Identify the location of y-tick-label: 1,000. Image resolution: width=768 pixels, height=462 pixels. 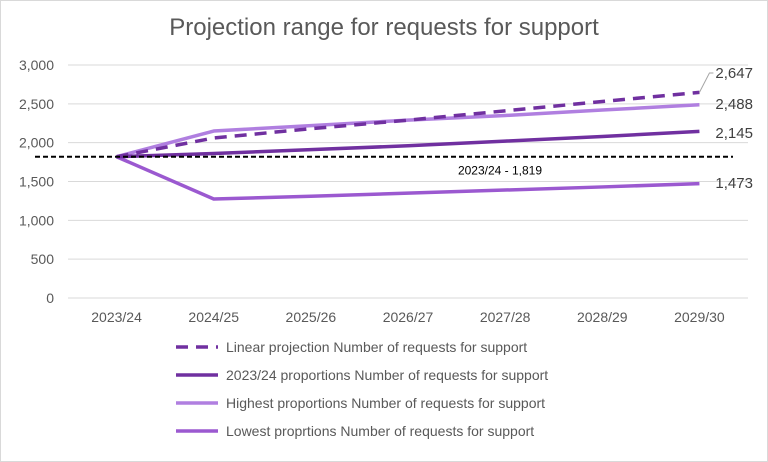
(36, 220).